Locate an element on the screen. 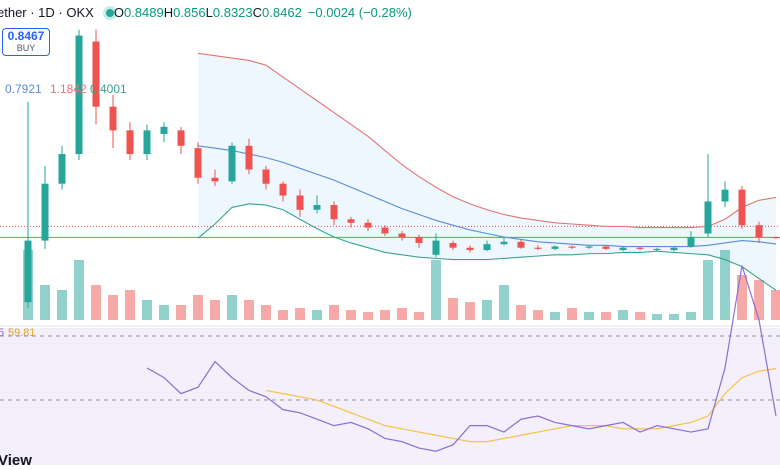  band-legend: 0.7921 is located at coordinates (23, 89).